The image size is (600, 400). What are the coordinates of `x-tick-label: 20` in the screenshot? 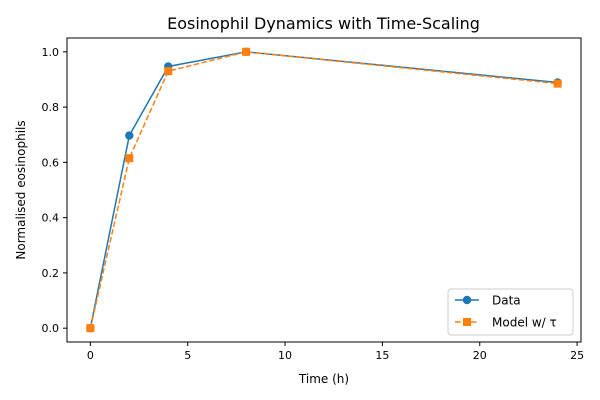 It's located at (480, 355).